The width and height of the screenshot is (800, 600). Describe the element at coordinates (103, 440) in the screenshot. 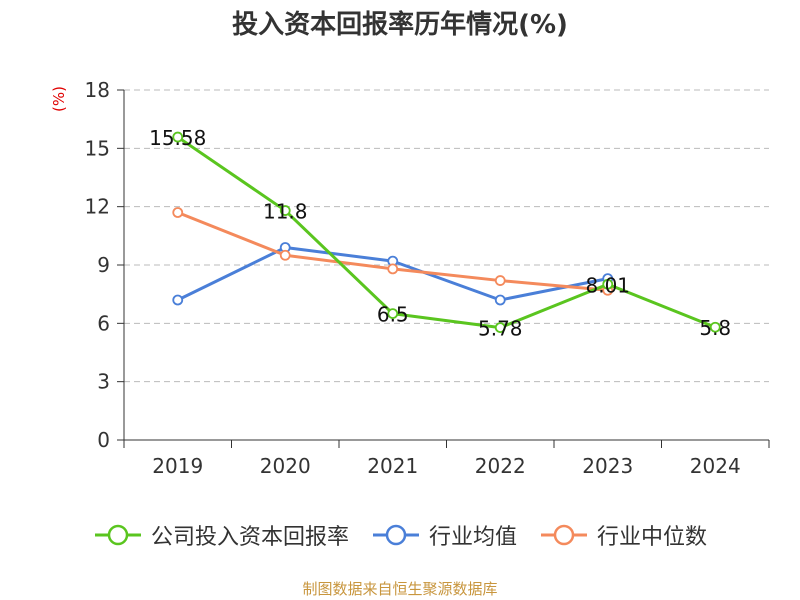

I see `y-tick-label: 0` at that location.